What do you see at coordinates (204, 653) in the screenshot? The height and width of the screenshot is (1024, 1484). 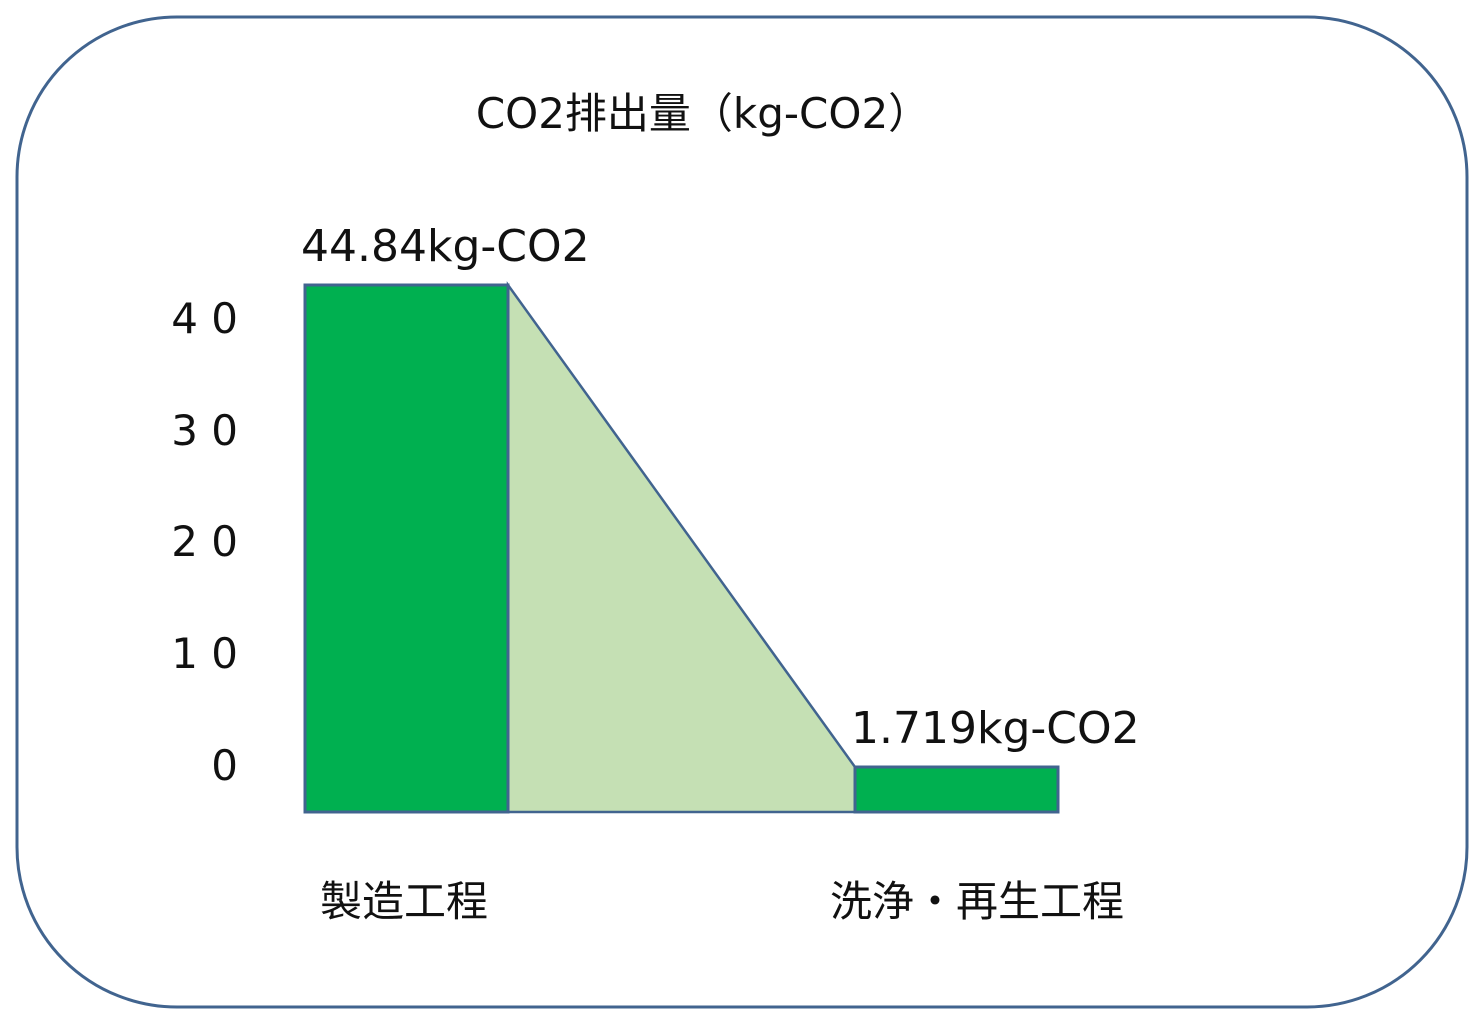 I see `y-tick-label: 1 0` at bounding box center [204, 653].